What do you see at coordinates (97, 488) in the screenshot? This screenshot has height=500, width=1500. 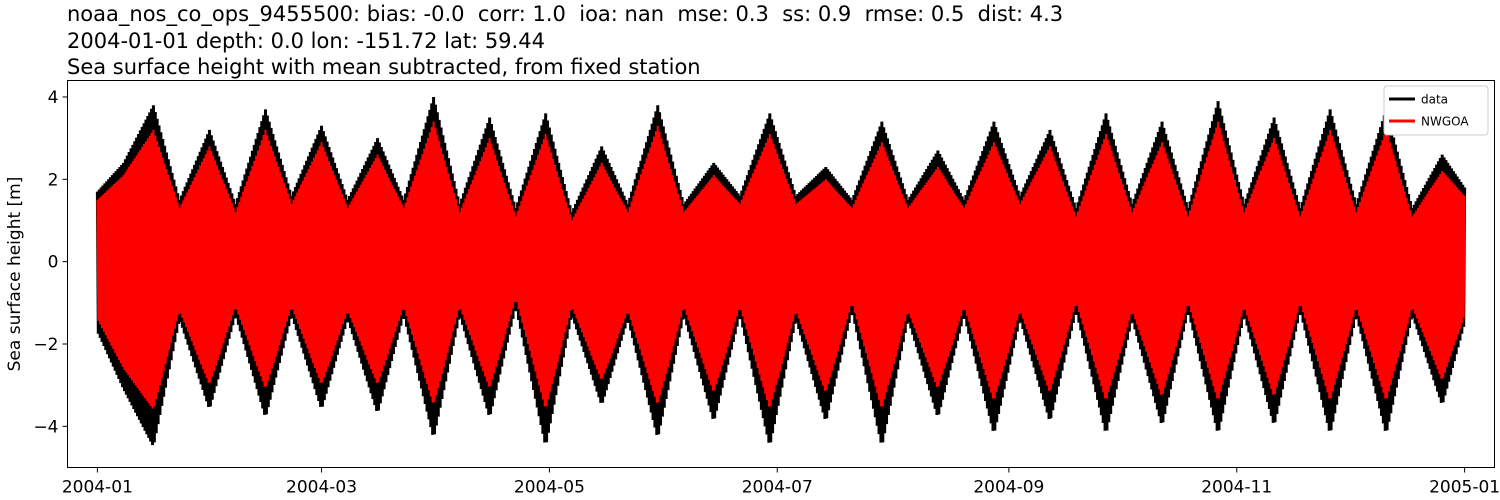 I see `x-tick-label: 2004-01` at bounding box center [97, 488].